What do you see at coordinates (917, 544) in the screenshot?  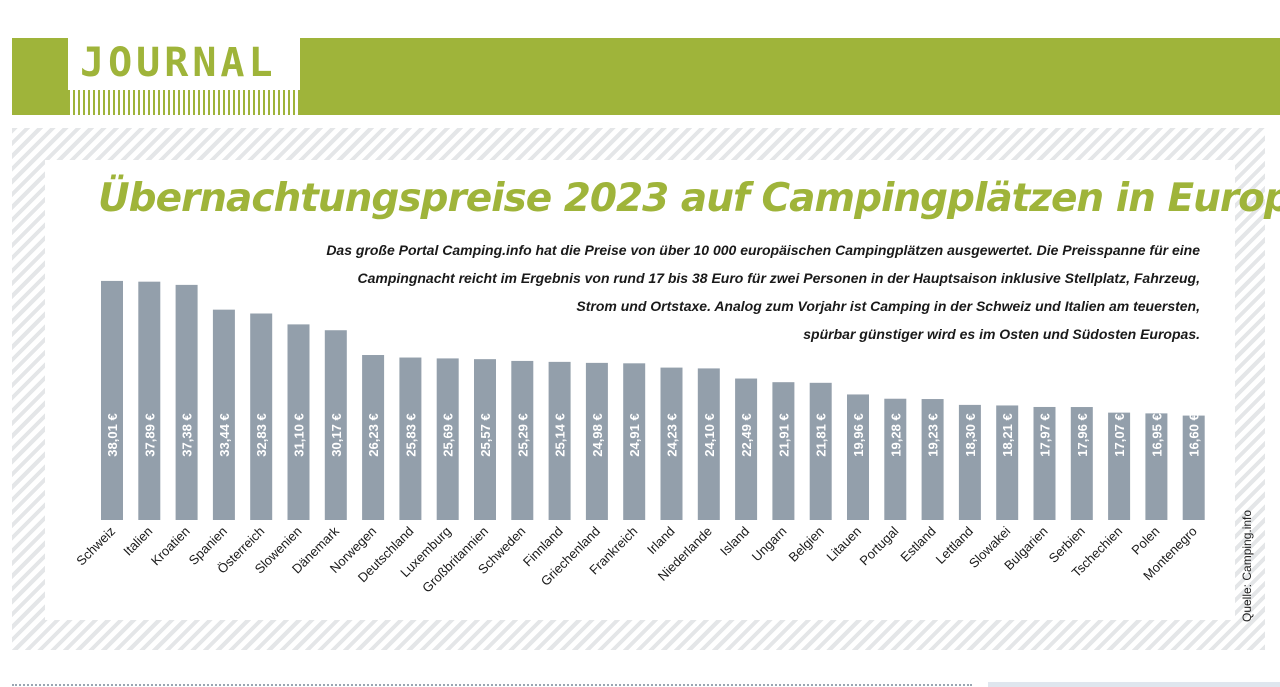 I see `category-label: Estland` at bounding box center [917, 544].